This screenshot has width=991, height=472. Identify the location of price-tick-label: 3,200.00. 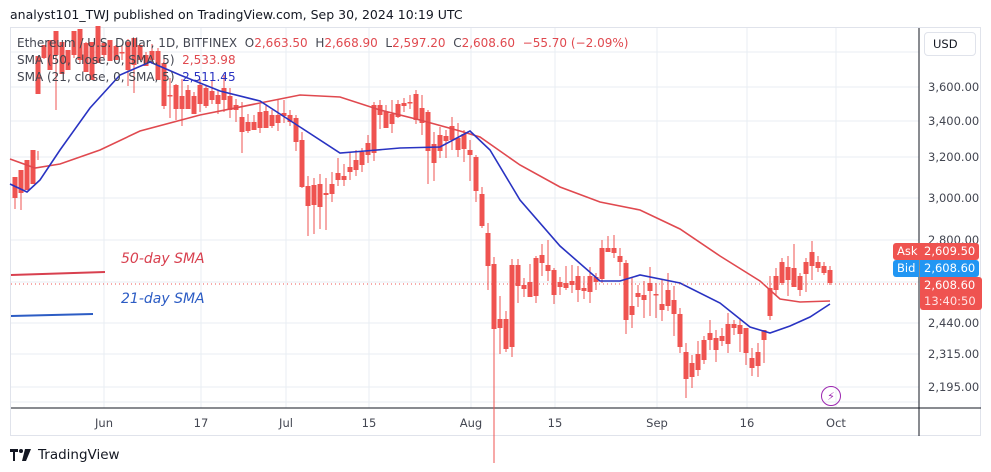
(954, 157).